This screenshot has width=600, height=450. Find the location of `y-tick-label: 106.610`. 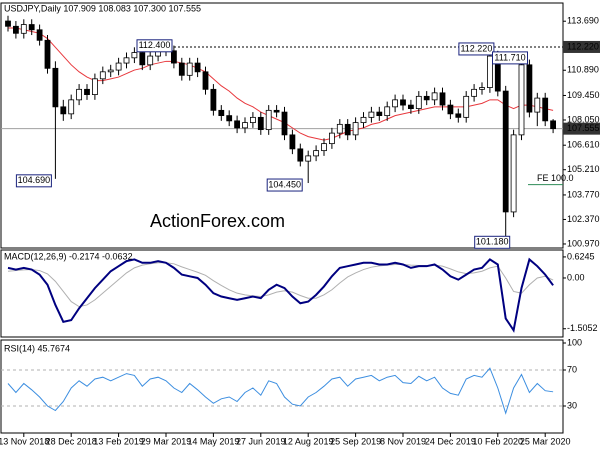

y-tick-label: 106.610 is located at coordinates (583, 145).